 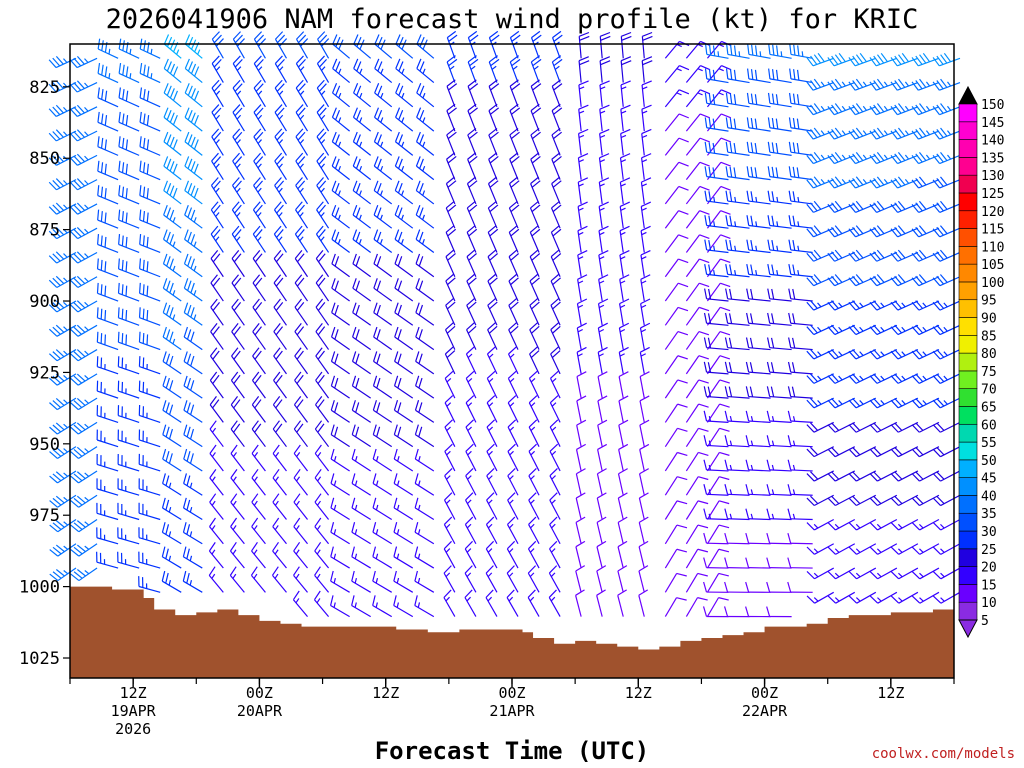 What do you see at coordinates (511, 693) in the screenshot?
I see `x-tick-label: 00Z` at bounding box center [511, 693].